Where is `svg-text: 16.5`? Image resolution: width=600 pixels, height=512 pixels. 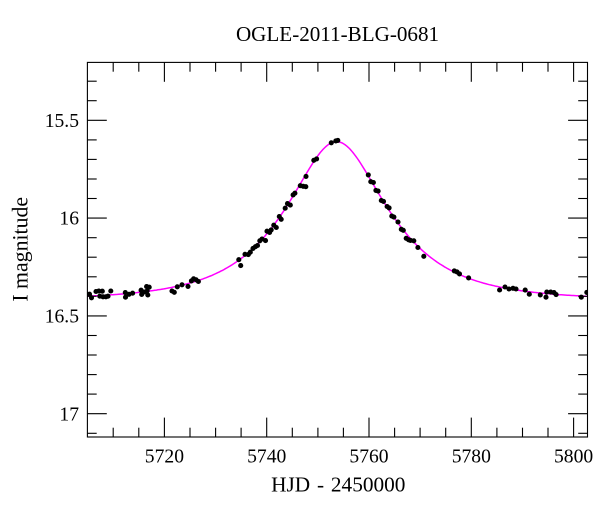 svg-text: 16.5 is located at coordinates (62, 317).